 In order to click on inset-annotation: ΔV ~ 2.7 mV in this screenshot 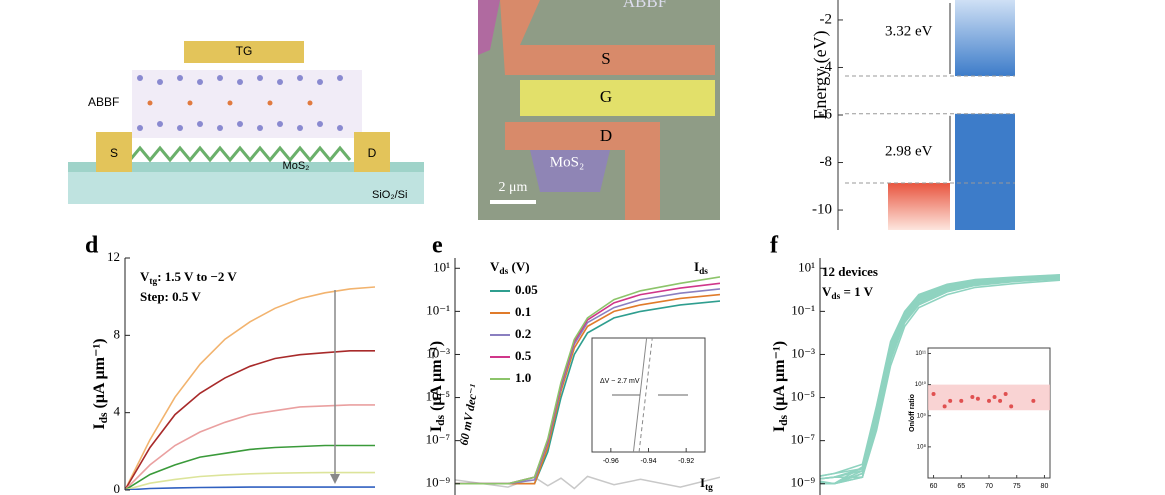, I will do `click(620, 381)`.